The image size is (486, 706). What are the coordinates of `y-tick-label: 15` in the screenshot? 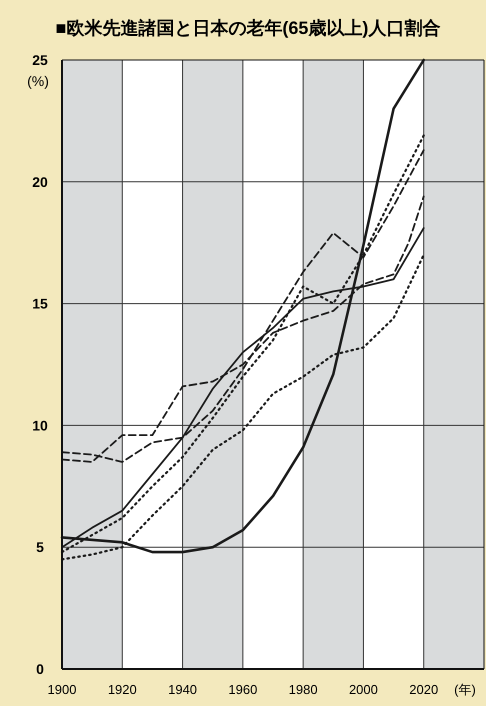 It's located at (40, 304).